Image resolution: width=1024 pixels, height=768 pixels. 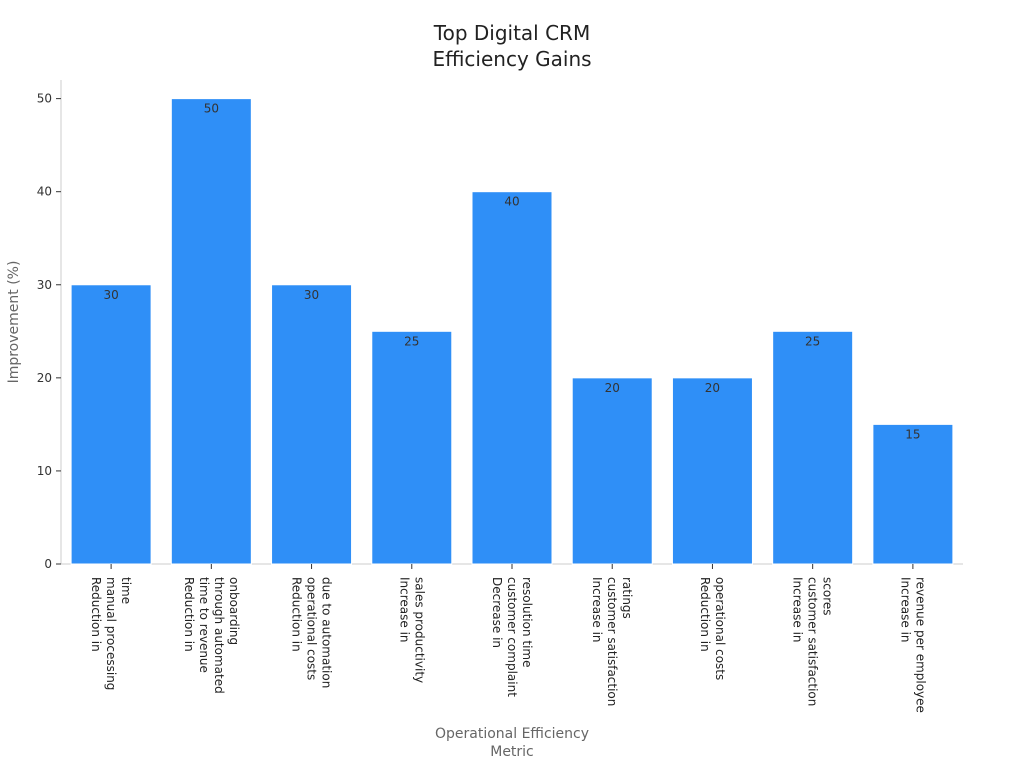 I want to click on data-label: 50, so click(x=211, y=109).